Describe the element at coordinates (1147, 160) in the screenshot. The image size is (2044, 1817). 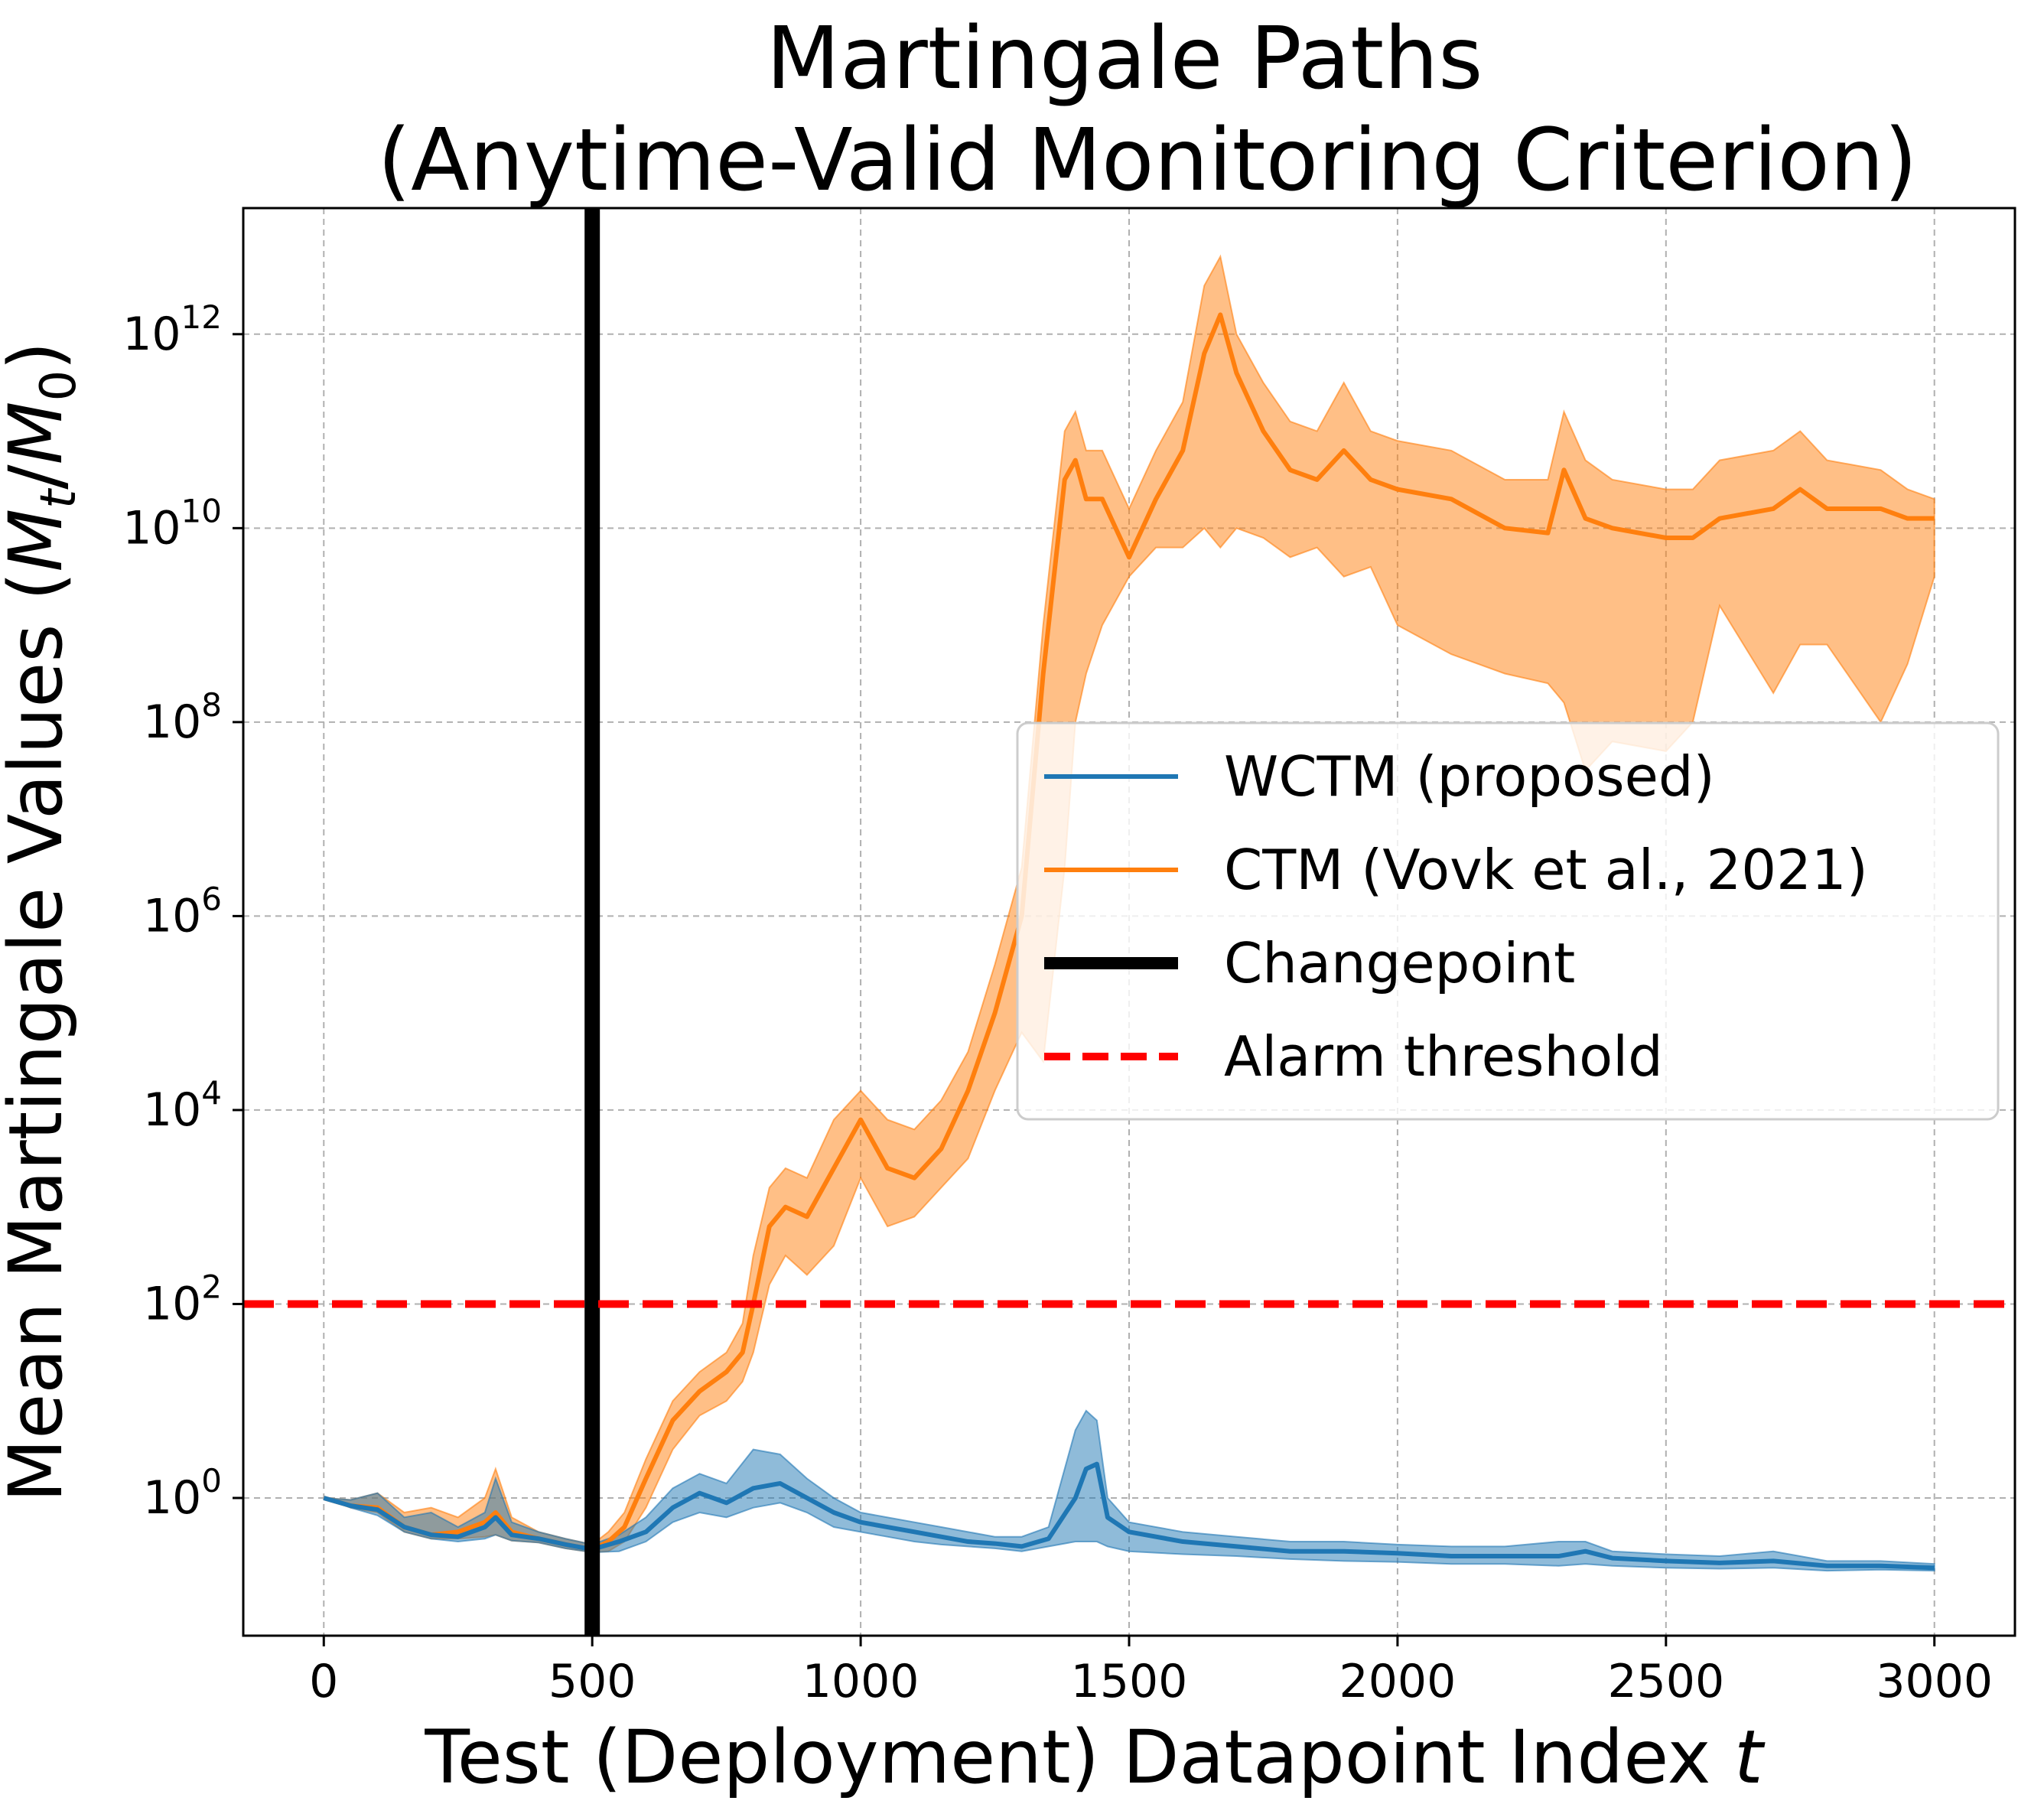
I see `chart-title-line-2: (Anytime-Valid Monitoring Criterion)` at that location.